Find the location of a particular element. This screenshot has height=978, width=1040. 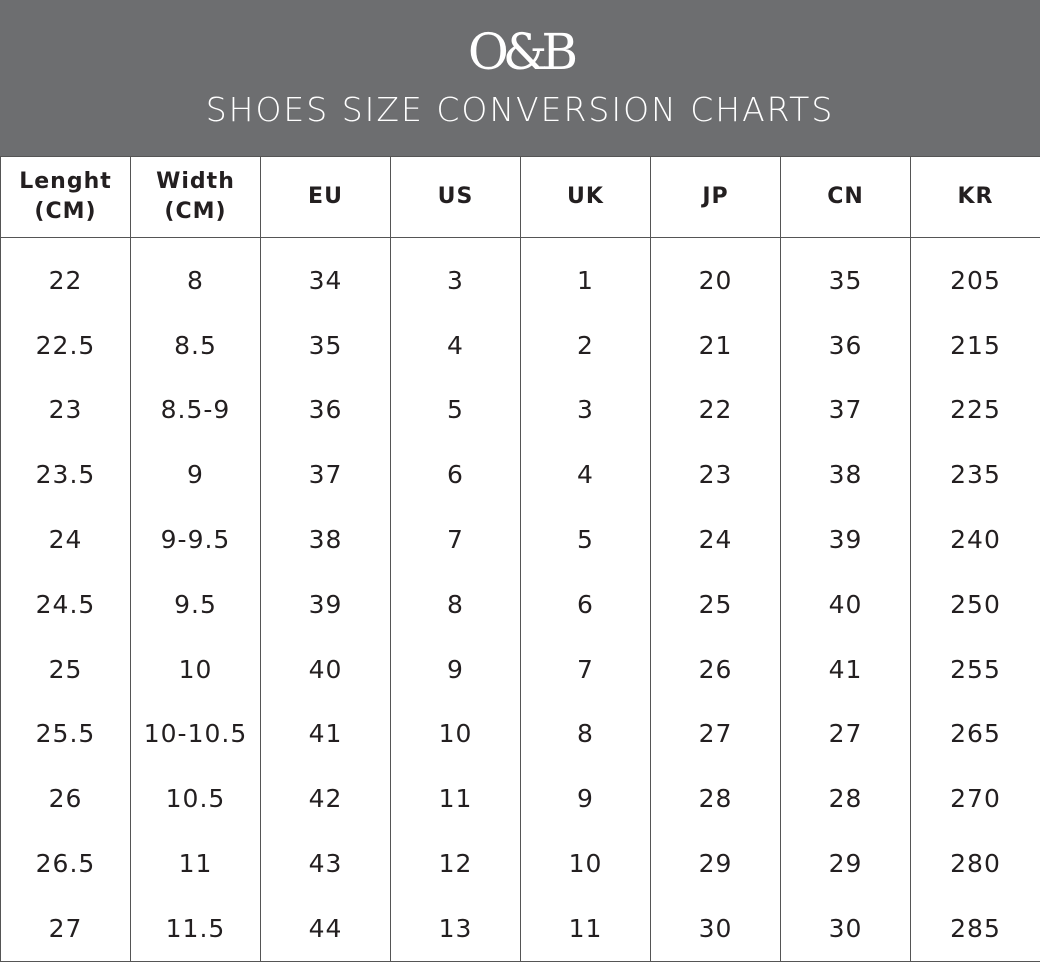

cell-kr: 235 is located at coordinates (975, 475).